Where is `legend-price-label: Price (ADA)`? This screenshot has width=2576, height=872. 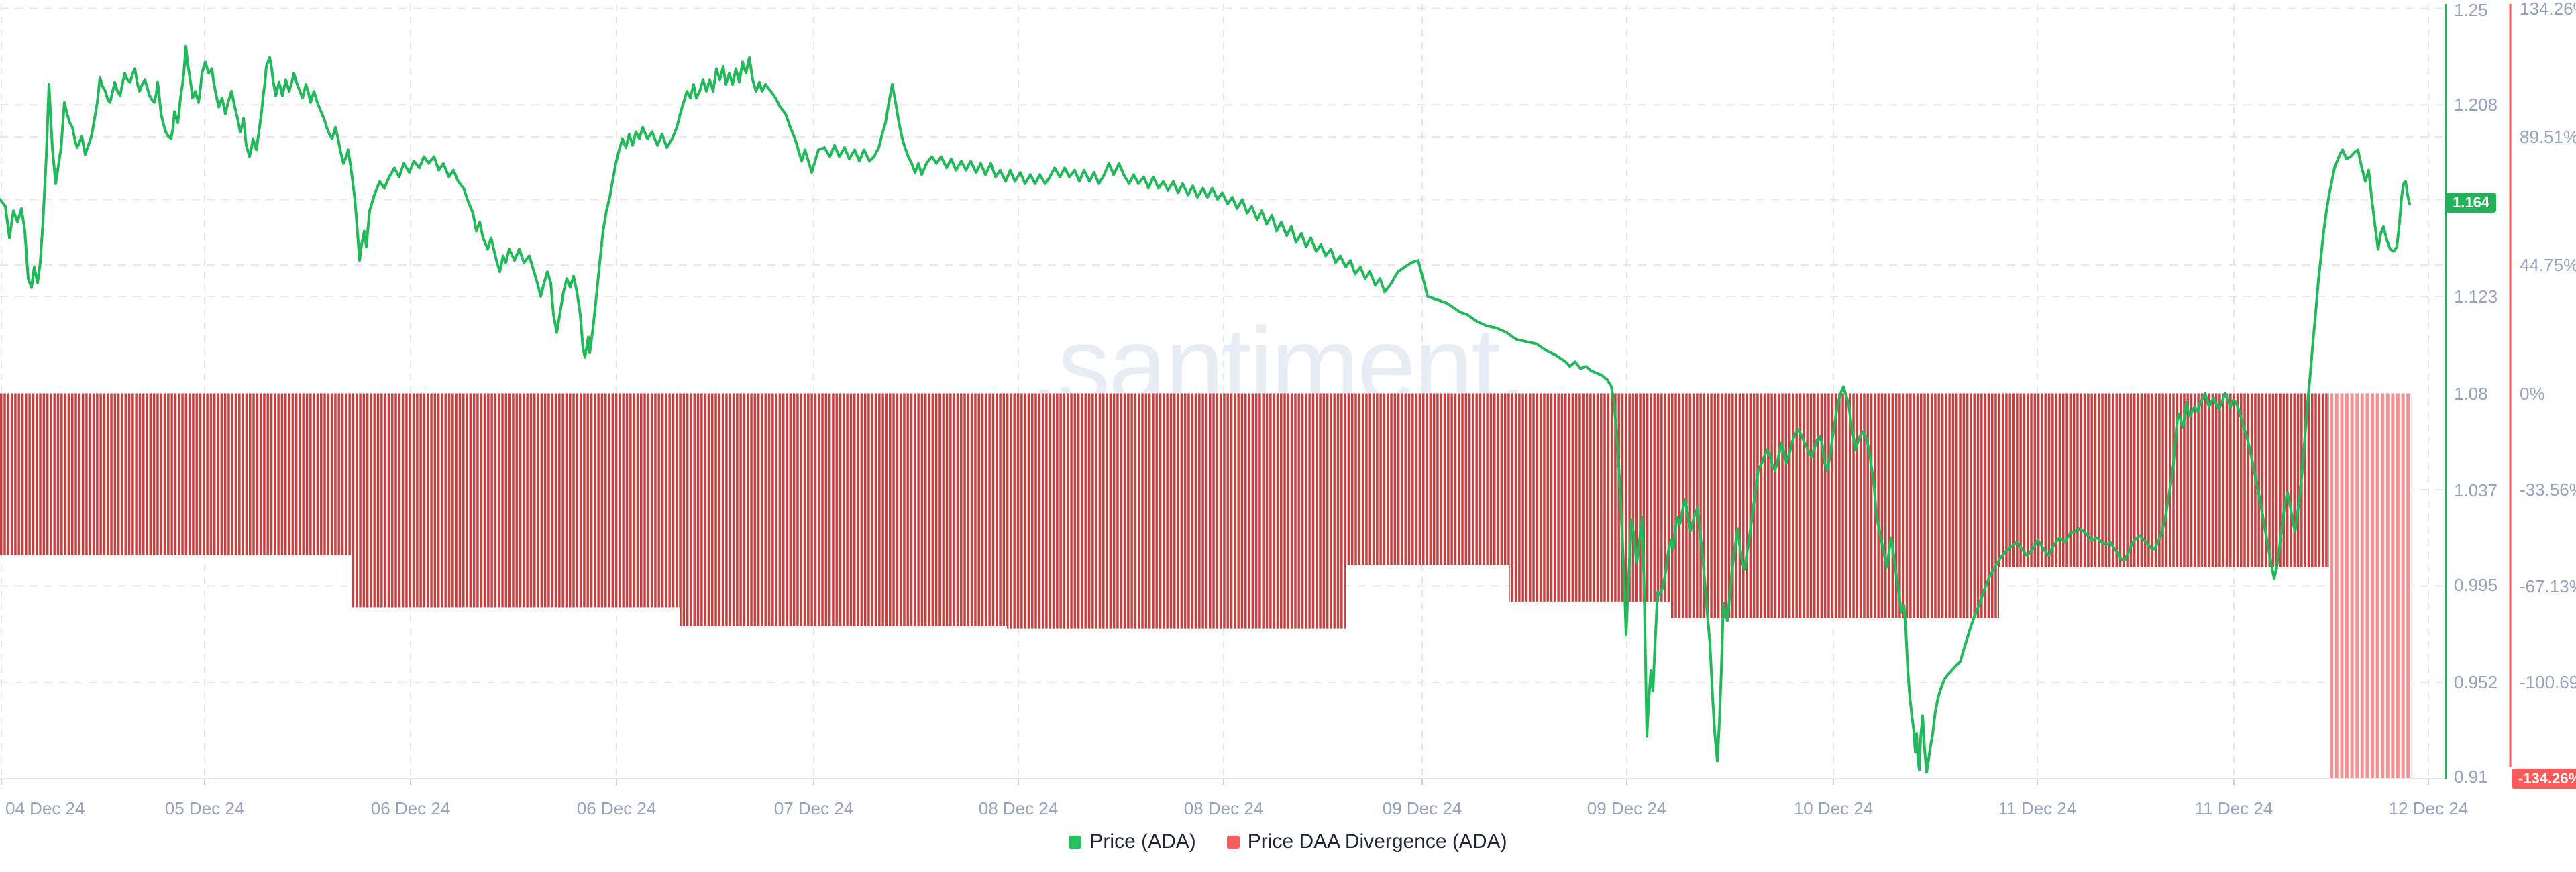
legend-price-label: Price (ADA) is located at coordinates (1142, 841).